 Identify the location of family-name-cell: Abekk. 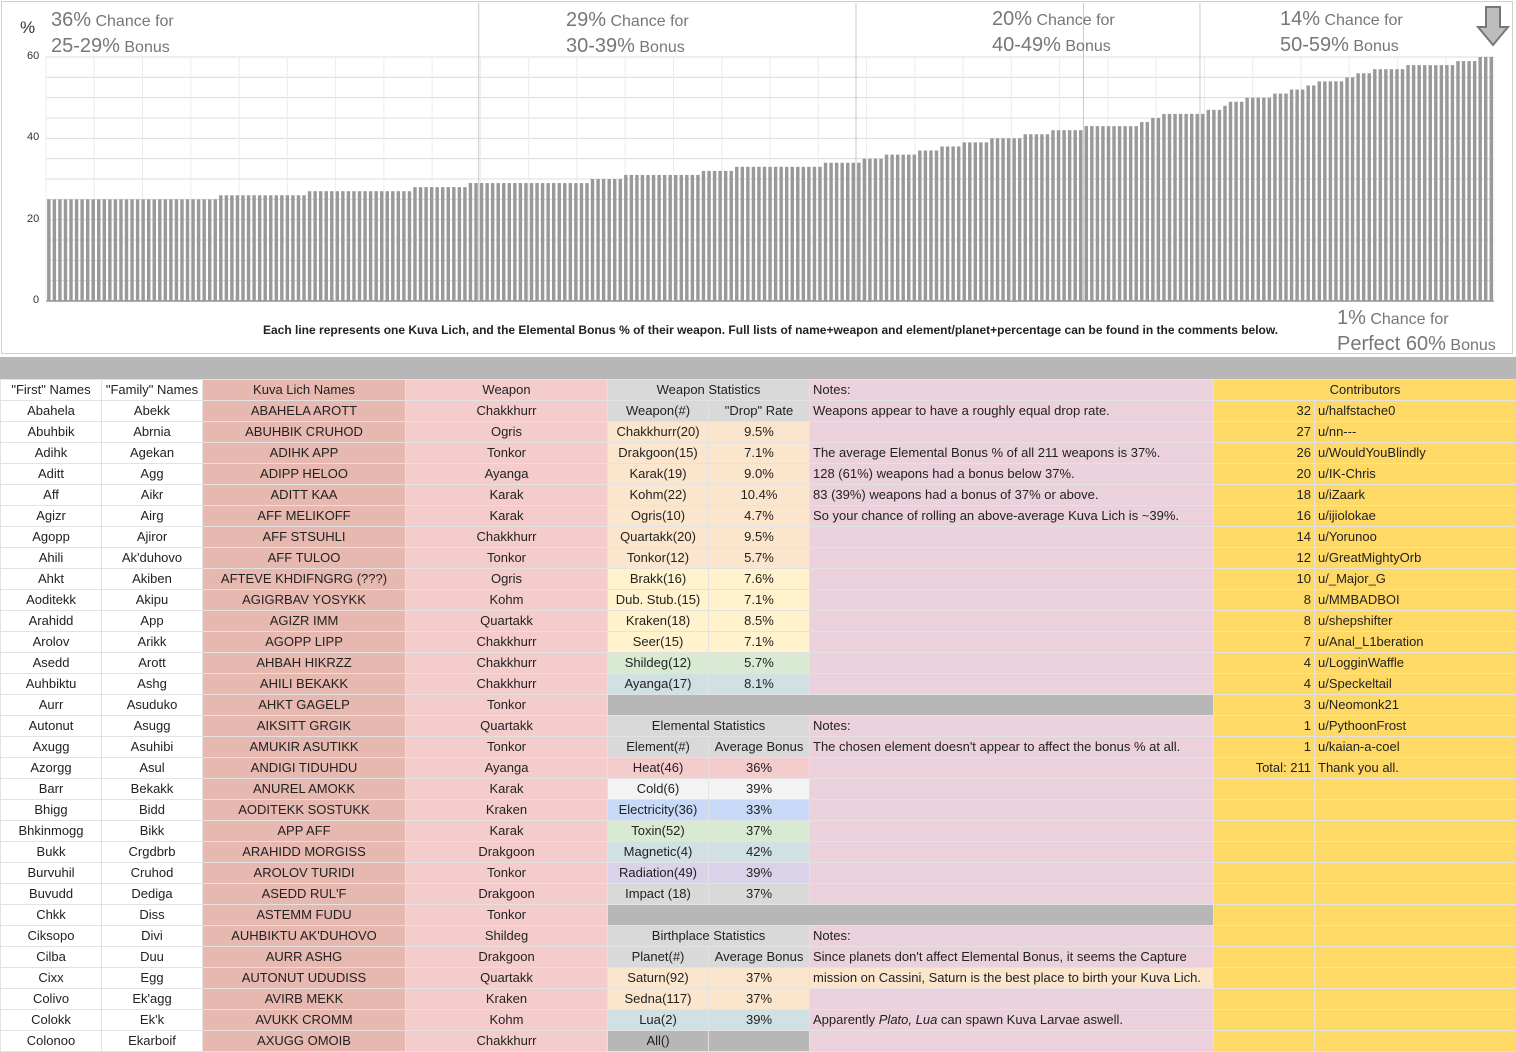
(152, 411).